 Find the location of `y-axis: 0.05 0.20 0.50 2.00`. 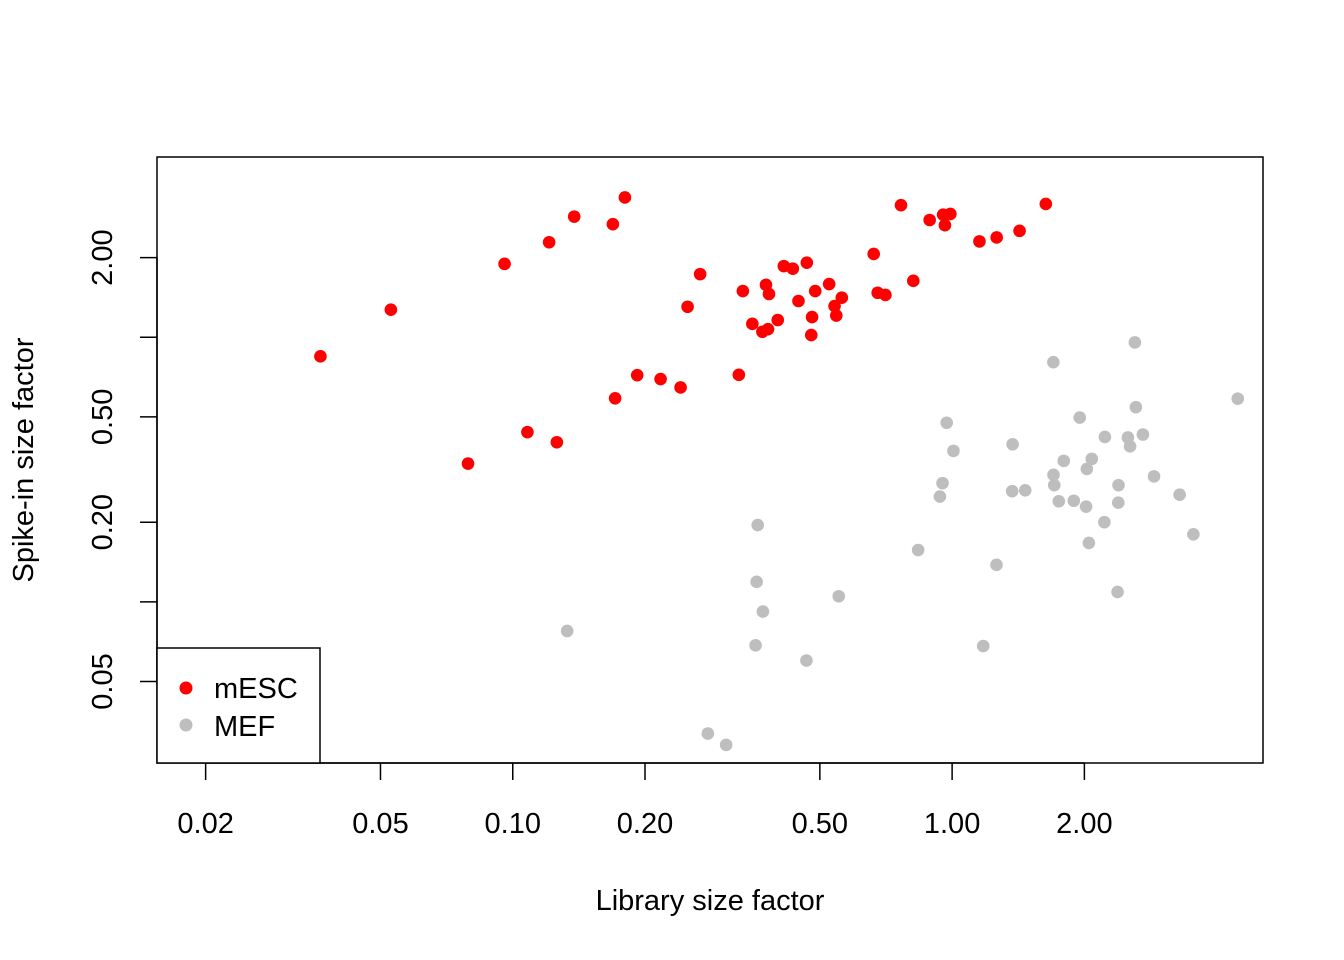

y-axis: 0.05 0.20 0.50 2.00 is located at coordinates (122, 469).